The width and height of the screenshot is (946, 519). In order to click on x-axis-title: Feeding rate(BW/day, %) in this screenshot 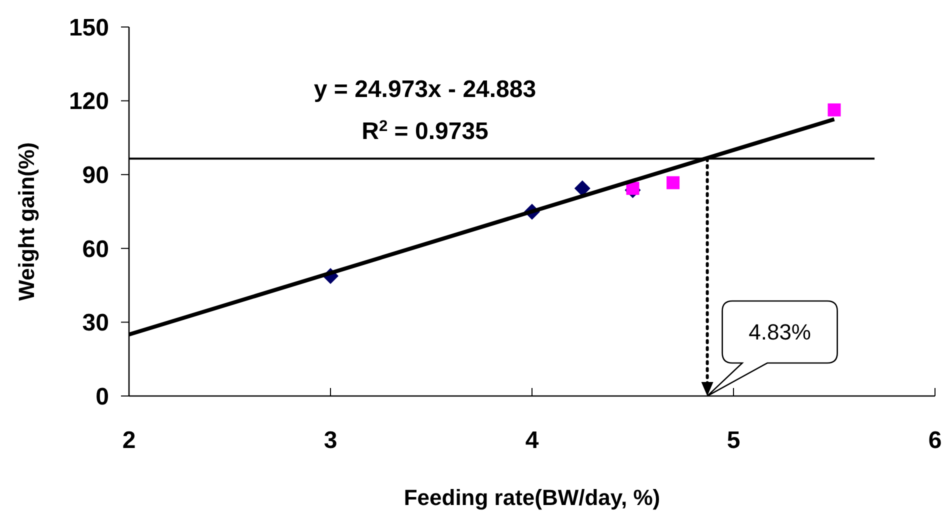, I will do `click(532, 497)`.